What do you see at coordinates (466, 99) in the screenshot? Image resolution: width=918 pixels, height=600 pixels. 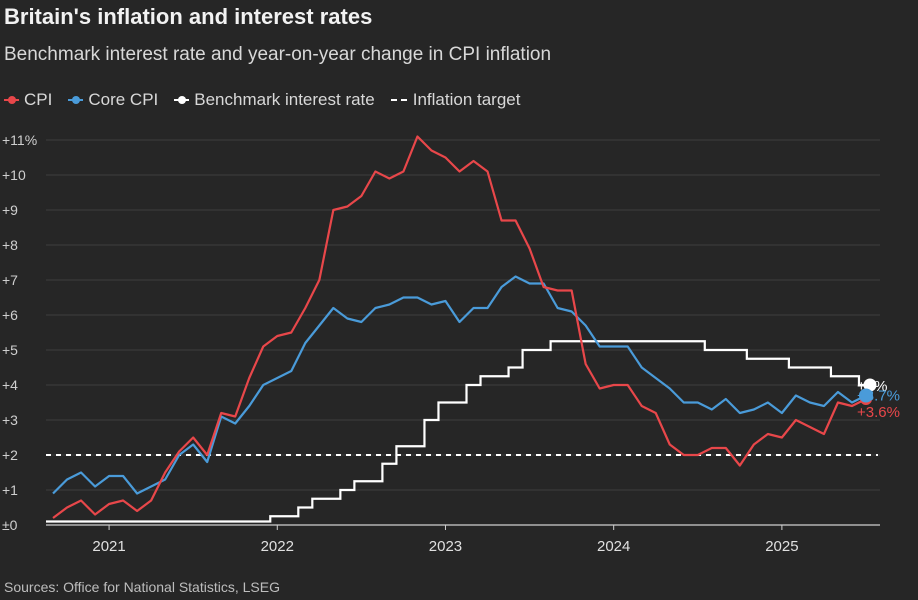 I see `legend-label-inflation-target: Inflation target` at bounding box center [466, 99].